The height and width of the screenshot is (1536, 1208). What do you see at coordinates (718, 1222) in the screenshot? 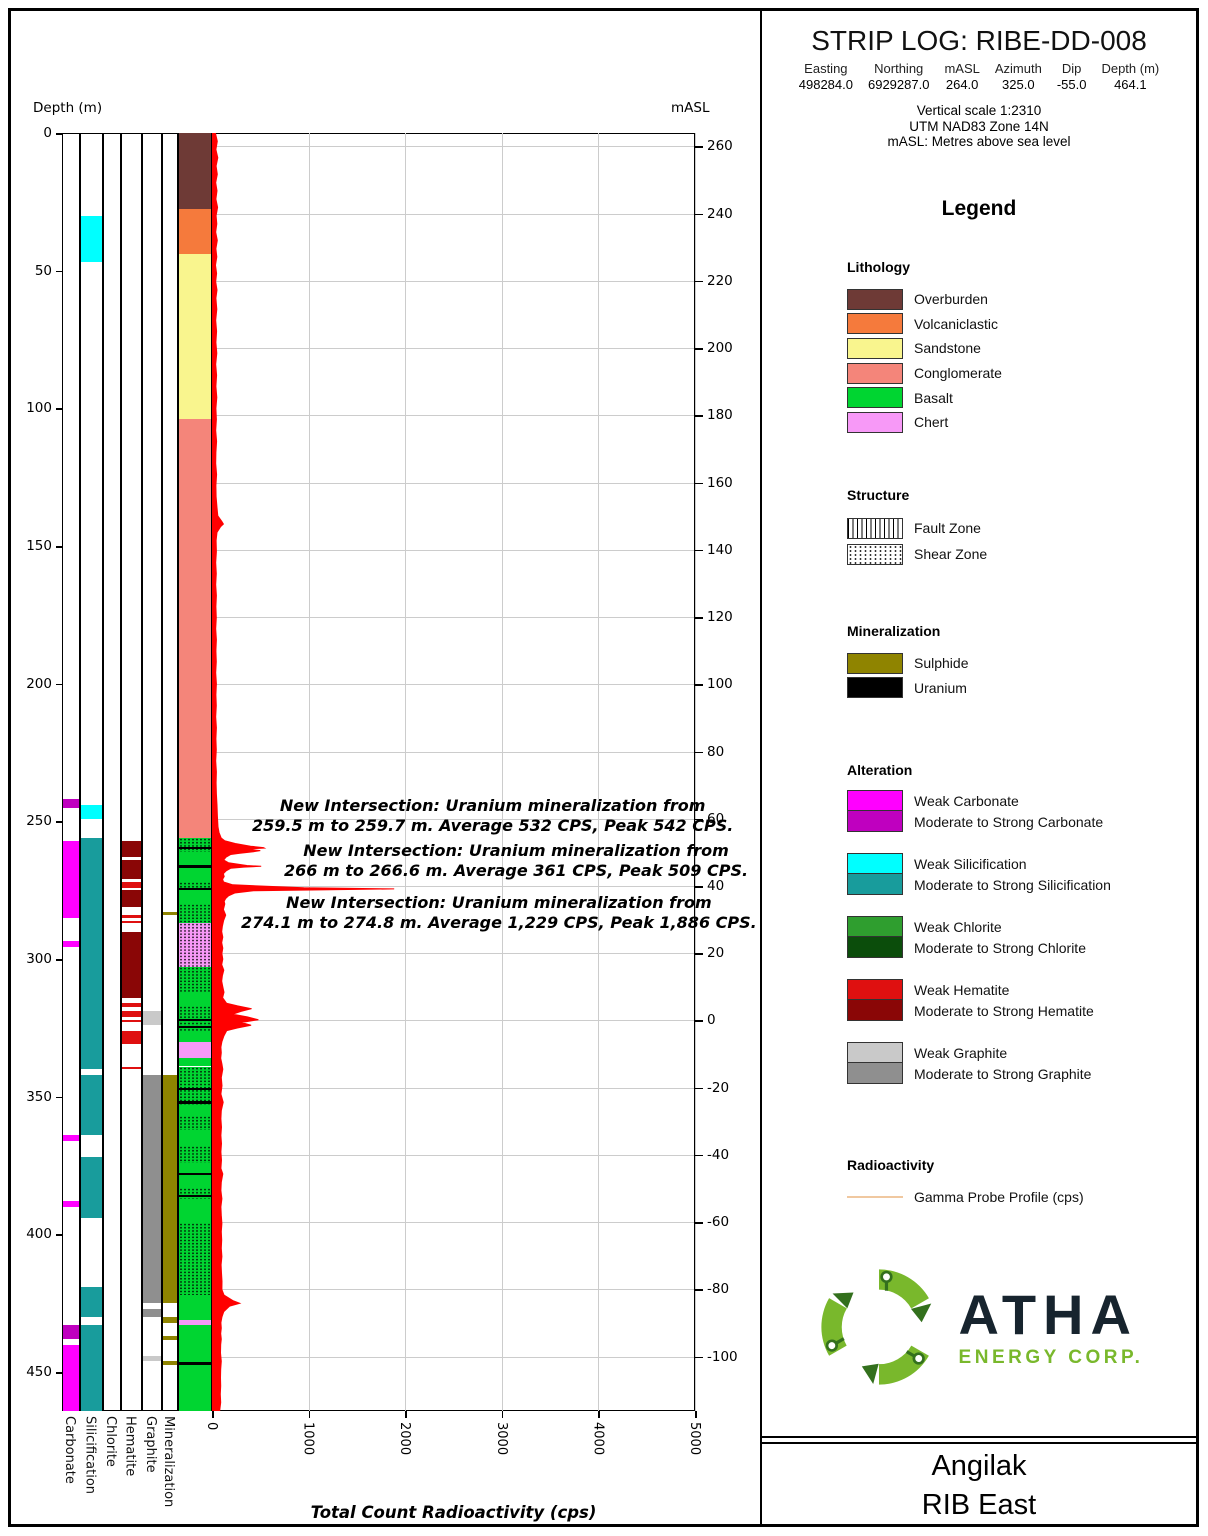
I see `masl-tick-label: -60` at bounding box center [718, 1222].